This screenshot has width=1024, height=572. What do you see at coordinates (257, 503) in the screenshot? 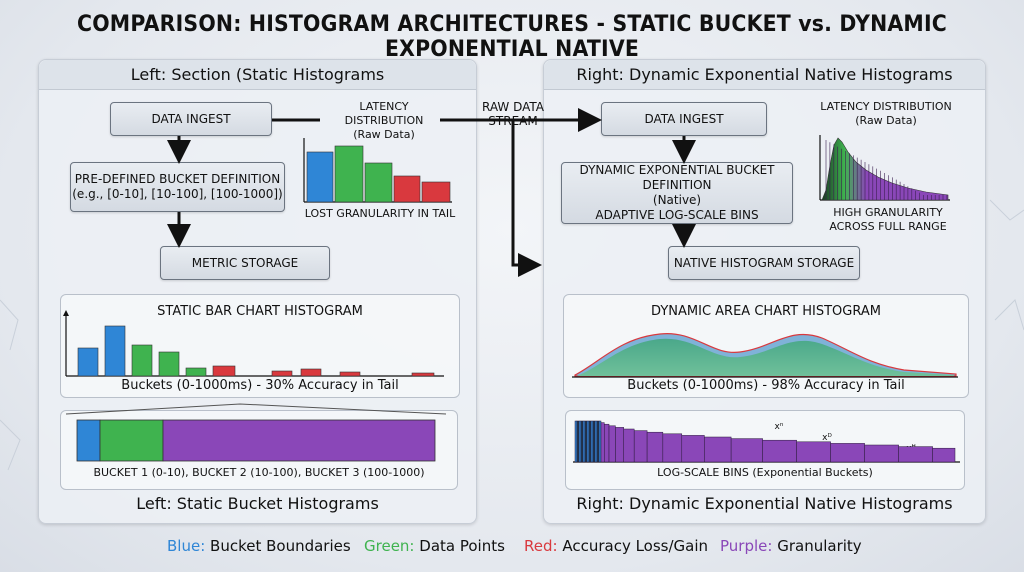
I see `left-panel-footer: Left: Static Bucket Histograms` at bounding box center [257, 503].